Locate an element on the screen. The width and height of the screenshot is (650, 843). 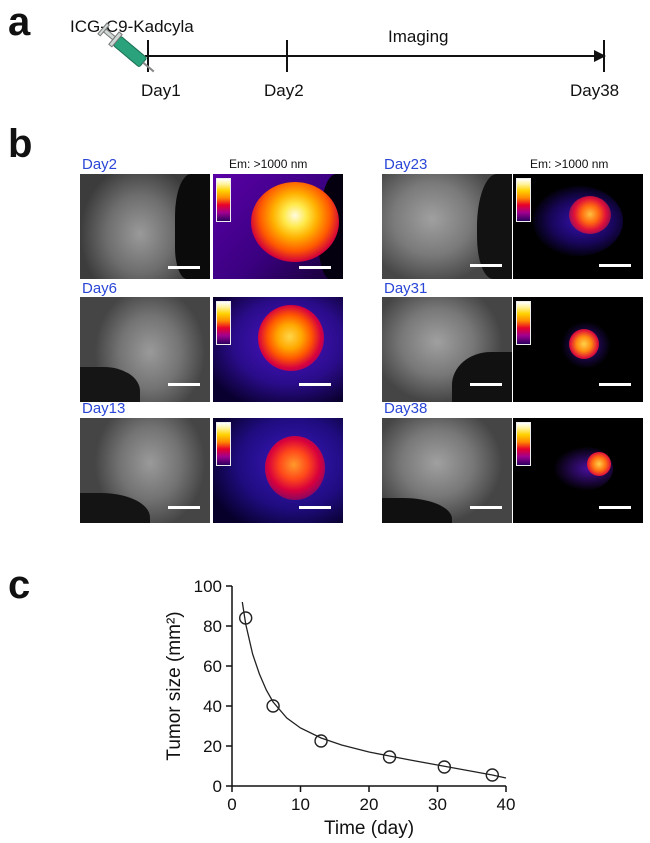
x-tick-label: 30 is located at coordinates (437, 804).